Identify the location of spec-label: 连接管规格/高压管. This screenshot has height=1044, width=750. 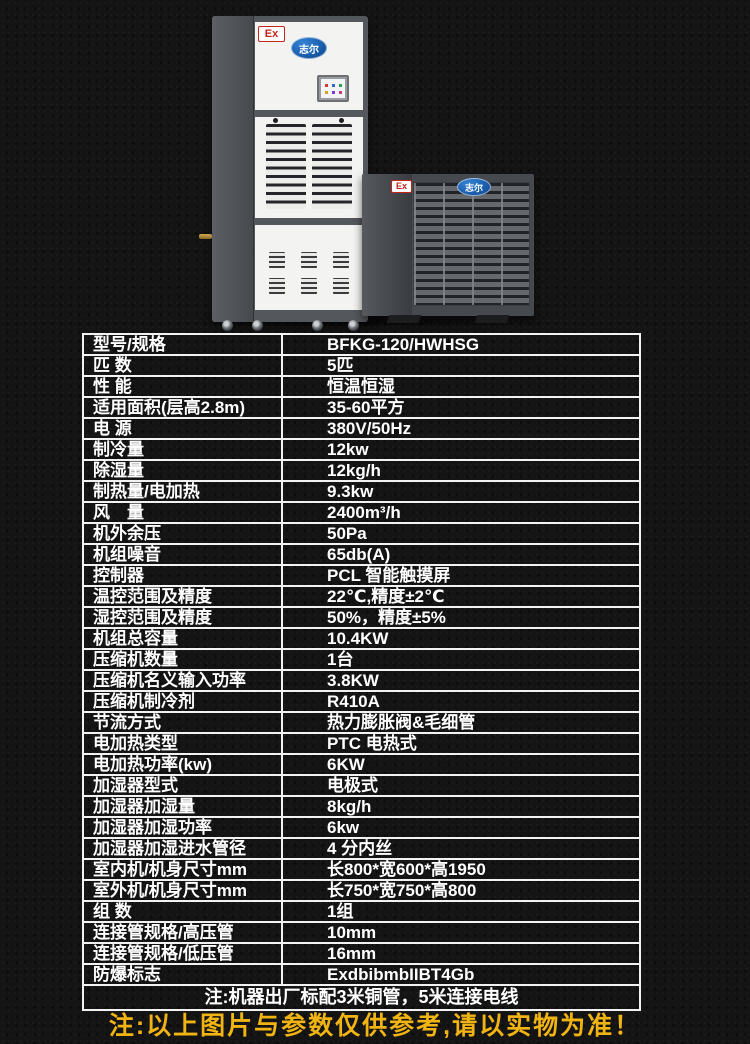
(183, 932).